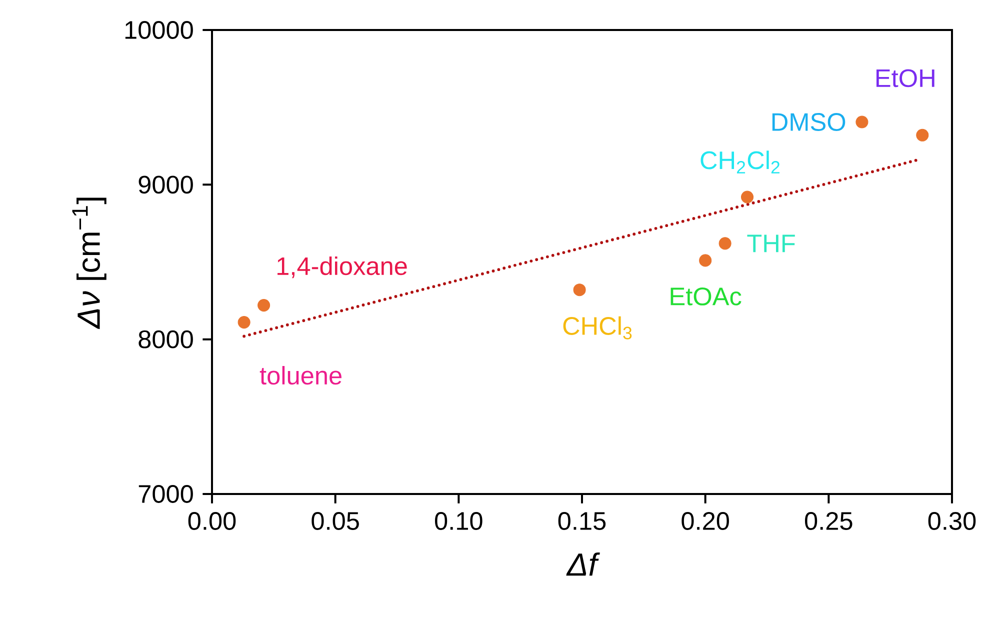 The image size is (983, 629). I want to click on x-tick-label: 0.25, so click(828, 521).